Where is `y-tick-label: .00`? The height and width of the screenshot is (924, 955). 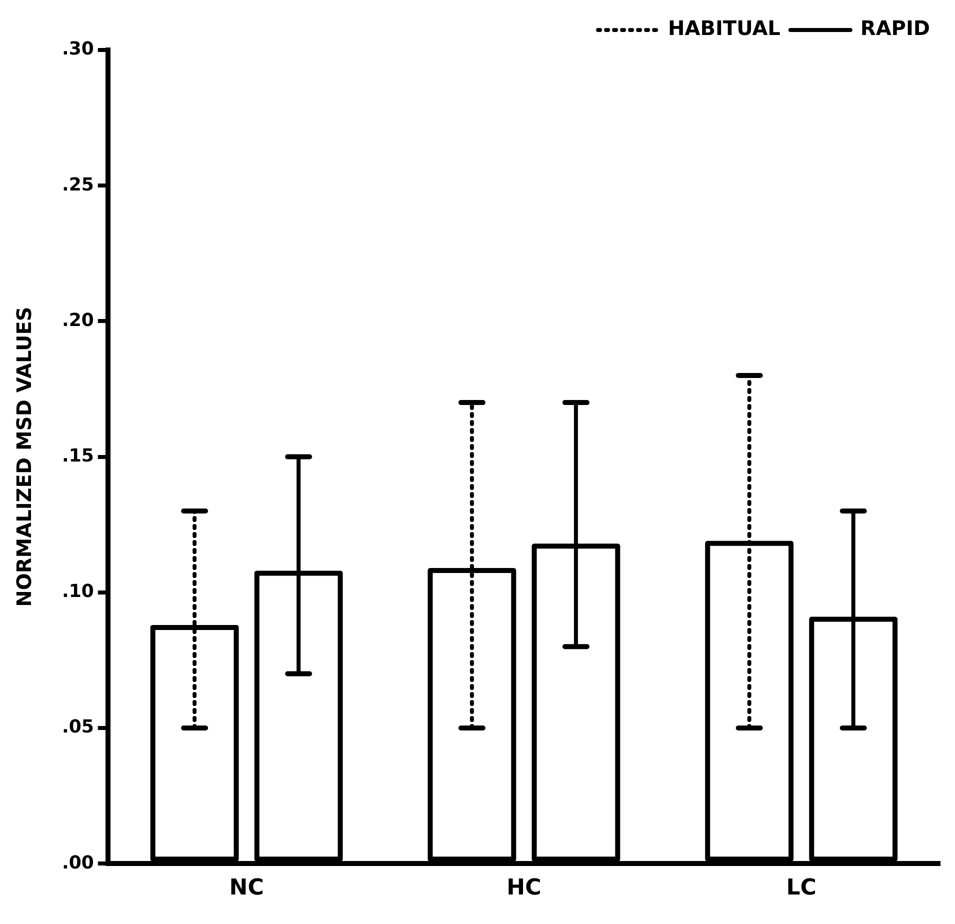
y-tick-label: .00 is located at coordinates (78, 863).